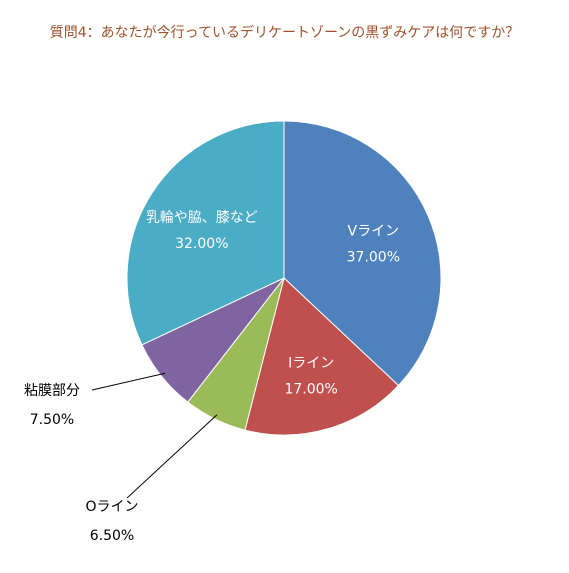 This screenshot has height=573, width=569. What do you see at coordinates (374, 231) in the screenshot?
I see `slice-label: Vライン` at bounding box center [374, 231].